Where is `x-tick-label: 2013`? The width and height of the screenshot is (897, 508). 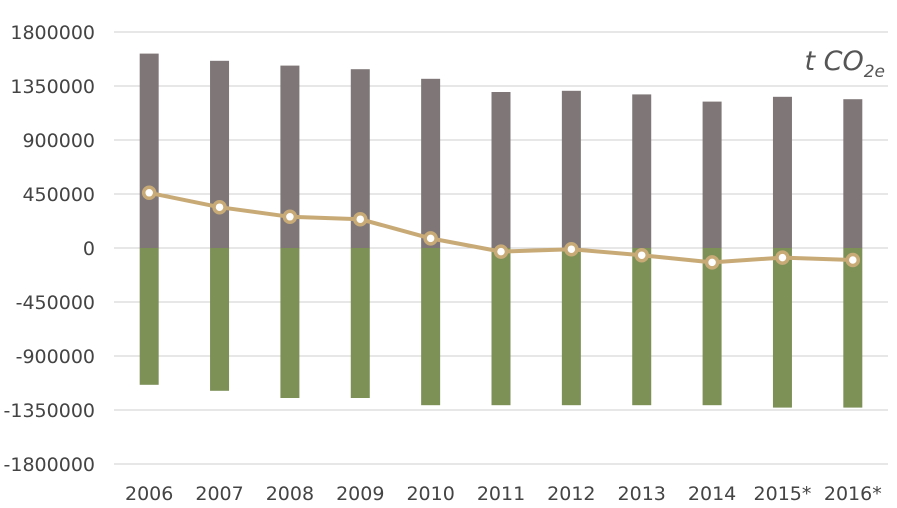 x-tick-label: 2013 is located at coordinates (642, 494).